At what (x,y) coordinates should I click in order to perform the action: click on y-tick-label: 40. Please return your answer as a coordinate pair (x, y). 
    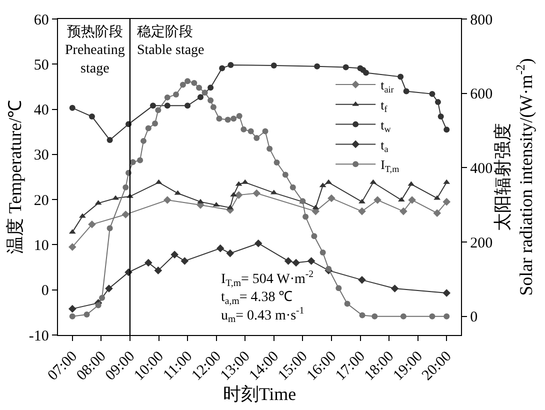
    Looking at the image, I should click on (41, 110).